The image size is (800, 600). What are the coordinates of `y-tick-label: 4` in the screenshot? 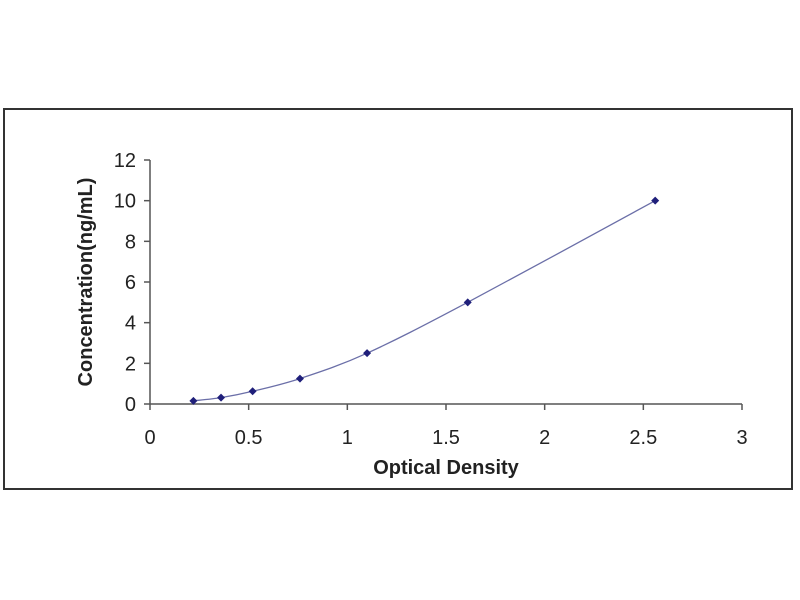 It's located at (130, 324).